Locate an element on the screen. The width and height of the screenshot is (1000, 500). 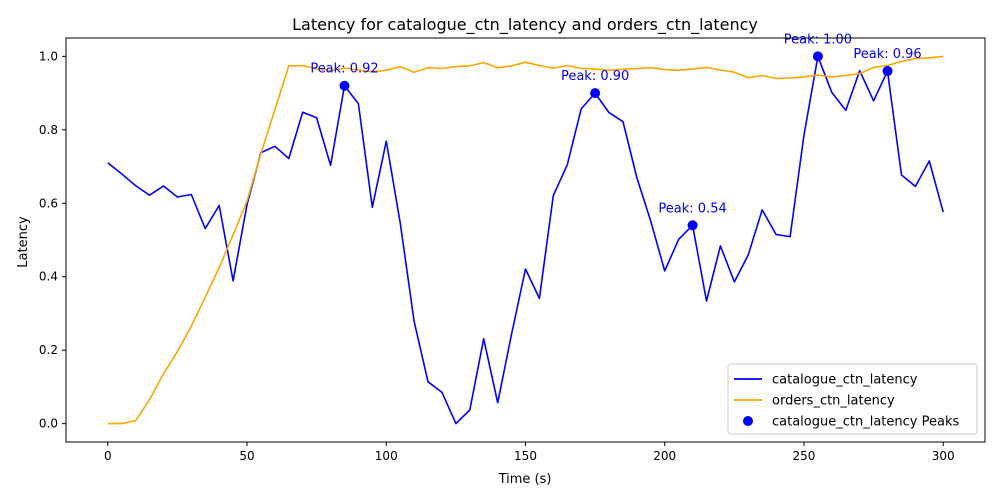
x-tick-label: 50 is located at coordinates (246, 456).